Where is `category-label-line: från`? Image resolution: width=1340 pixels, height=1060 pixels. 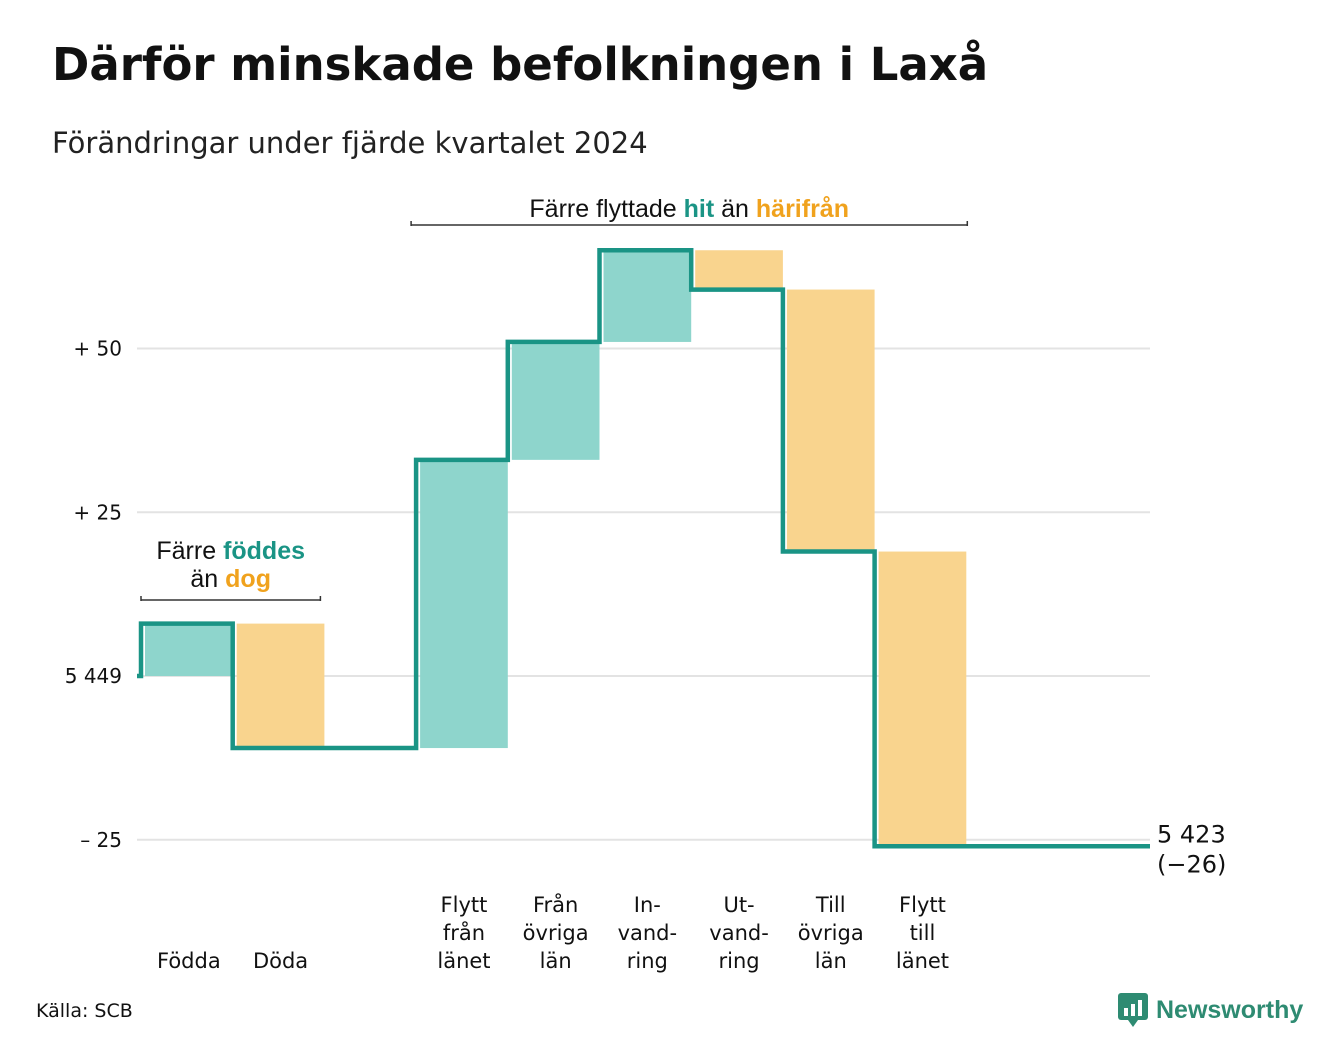 category-label-line: från is located at coordinates (464, 932).